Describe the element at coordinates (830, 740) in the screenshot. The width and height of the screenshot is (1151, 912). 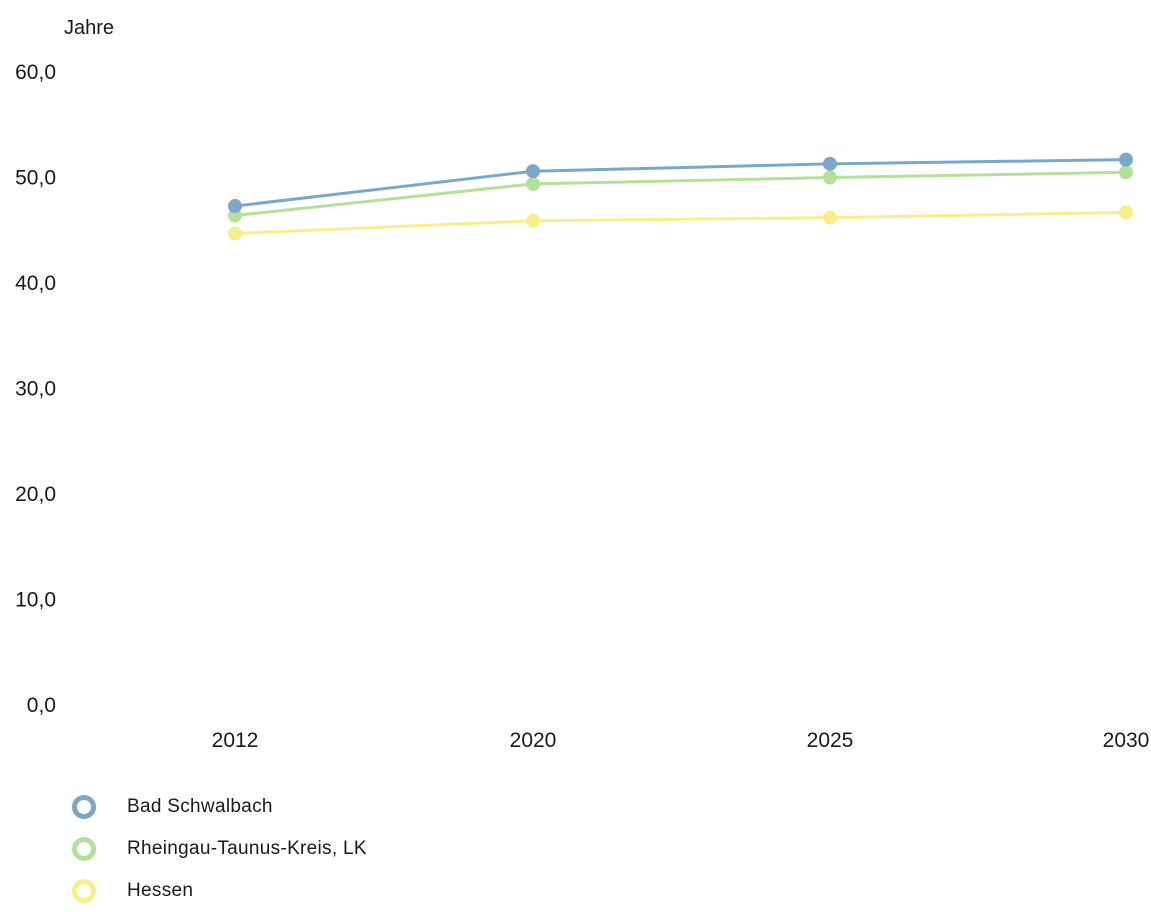
I see `x-tick-label: 2025` at that location.